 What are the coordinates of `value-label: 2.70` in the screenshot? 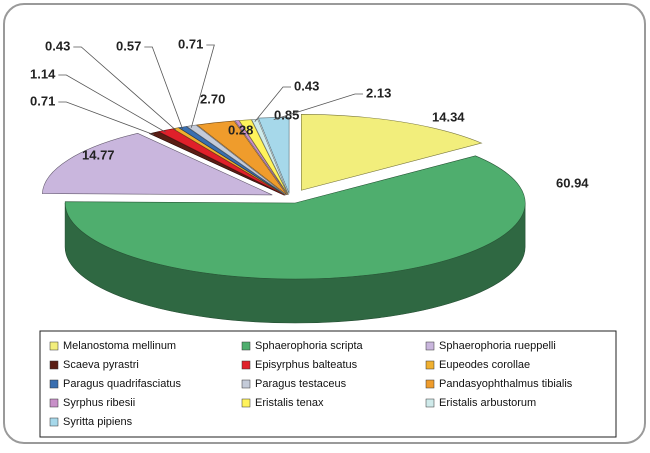 It's located at (212, 98).